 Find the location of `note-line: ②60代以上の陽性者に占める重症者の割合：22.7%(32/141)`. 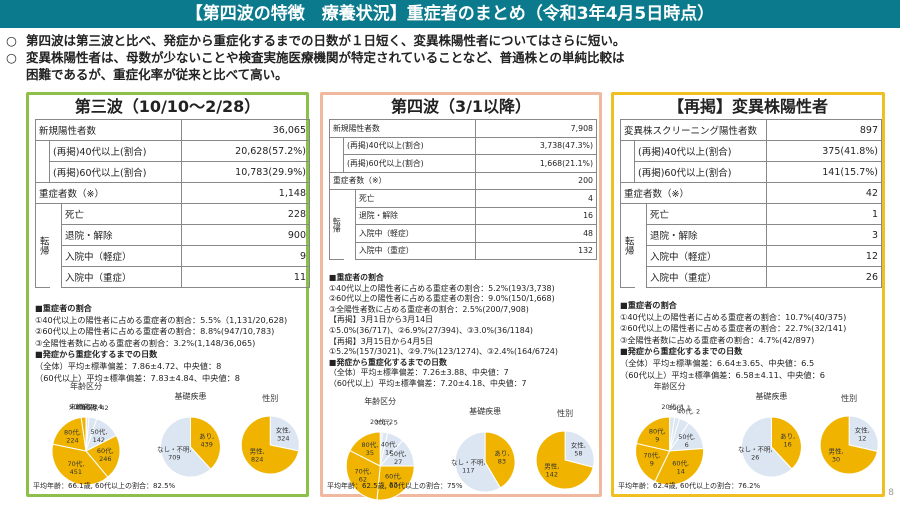

note-line: ②60代以上の陽性者に占める重症者の割合：22.7%(32/141) is located at coordinates (733, 328).